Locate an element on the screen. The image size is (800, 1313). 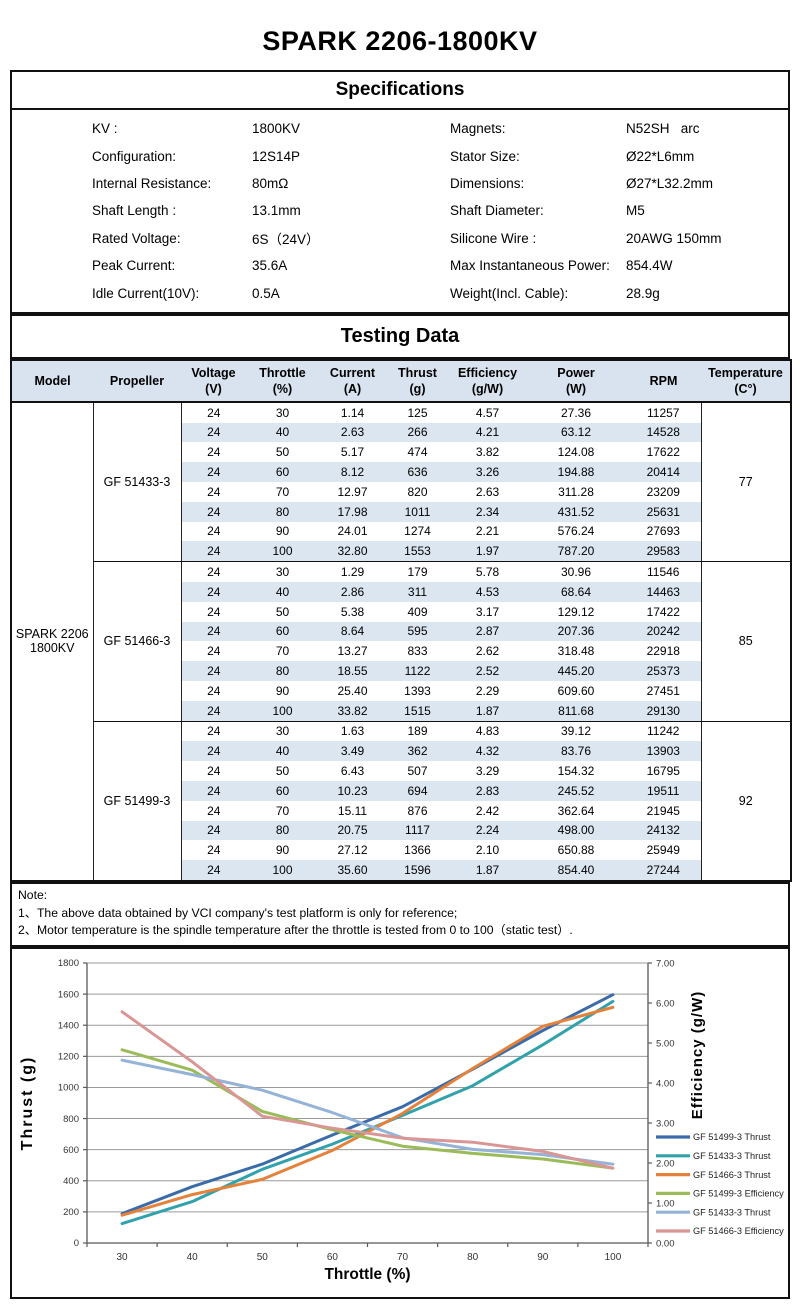
table-cell: 1553 is located at coordinates (417, 552).